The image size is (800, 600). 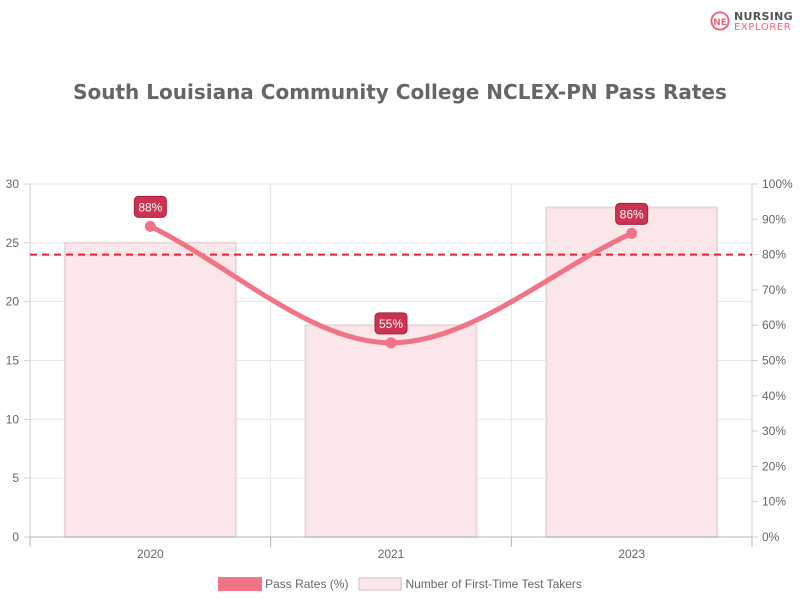 I want to click on left-axis-tick-label: 20, so click(x=13, y=302).